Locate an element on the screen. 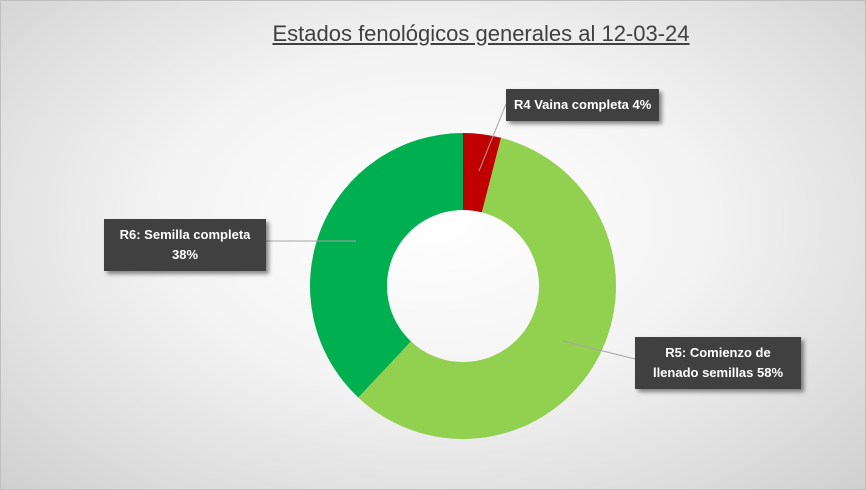 The width and height of the screenshot is (866, 490). label-category: R4 Vaina completa is located at coordinates (571, 104).